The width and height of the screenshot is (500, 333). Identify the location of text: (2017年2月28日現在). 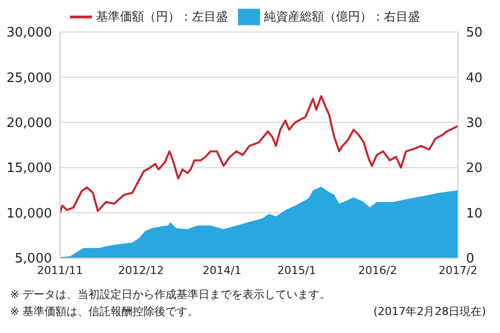
(429, 312).